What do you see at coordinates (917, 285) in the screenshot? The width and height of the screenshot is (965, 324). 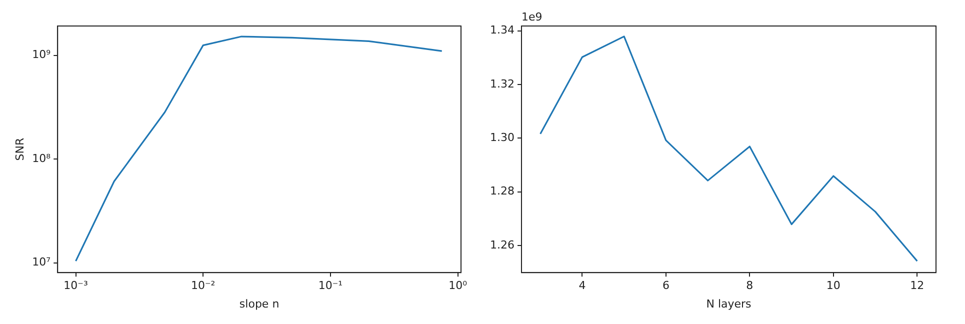 I see `x-tick-label: 12` at bounding box center [917, 285].